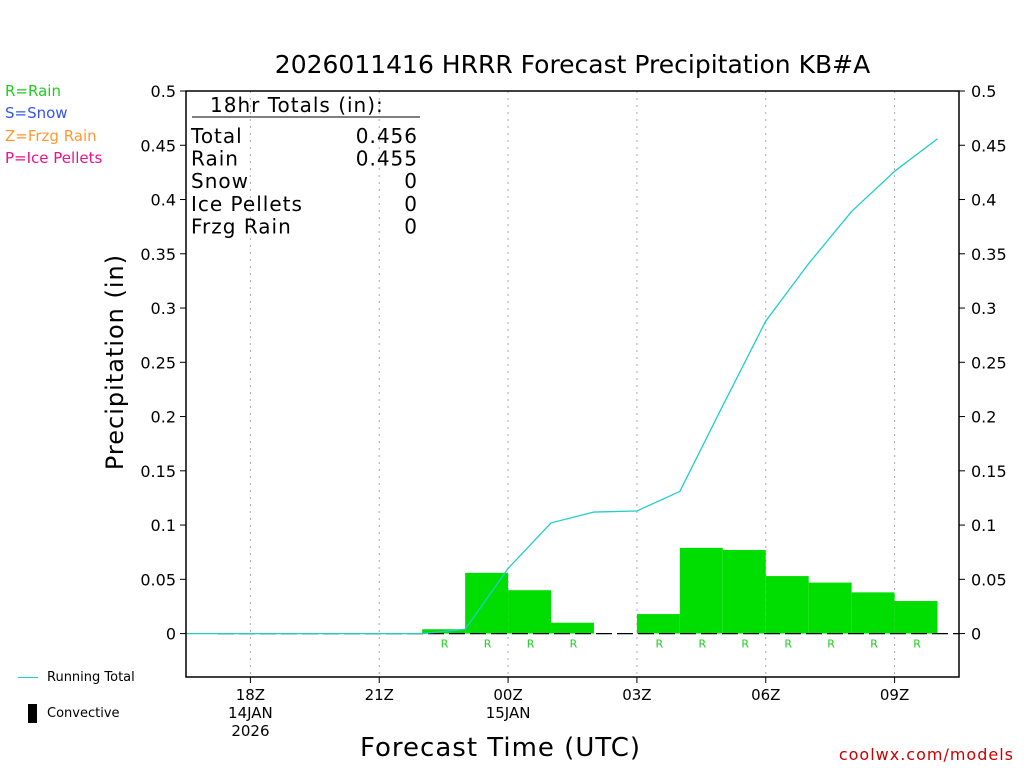 Image resolution: width=1024 pixels, height=768 pixels. What do you see at coordinates (501, 748) in the screenshot?
I see `x-axis-title: Forecast Time (UTC)` at bounding box center [501, 748].